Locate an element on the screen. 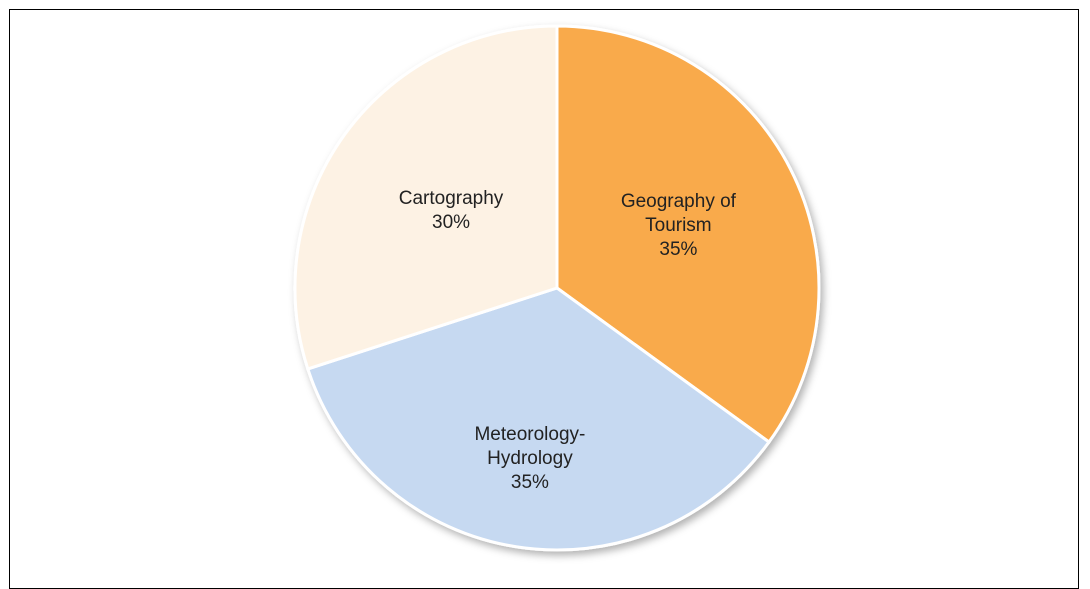  category-label: Meteorology-Hydrology is located at coordinates (530, 446).